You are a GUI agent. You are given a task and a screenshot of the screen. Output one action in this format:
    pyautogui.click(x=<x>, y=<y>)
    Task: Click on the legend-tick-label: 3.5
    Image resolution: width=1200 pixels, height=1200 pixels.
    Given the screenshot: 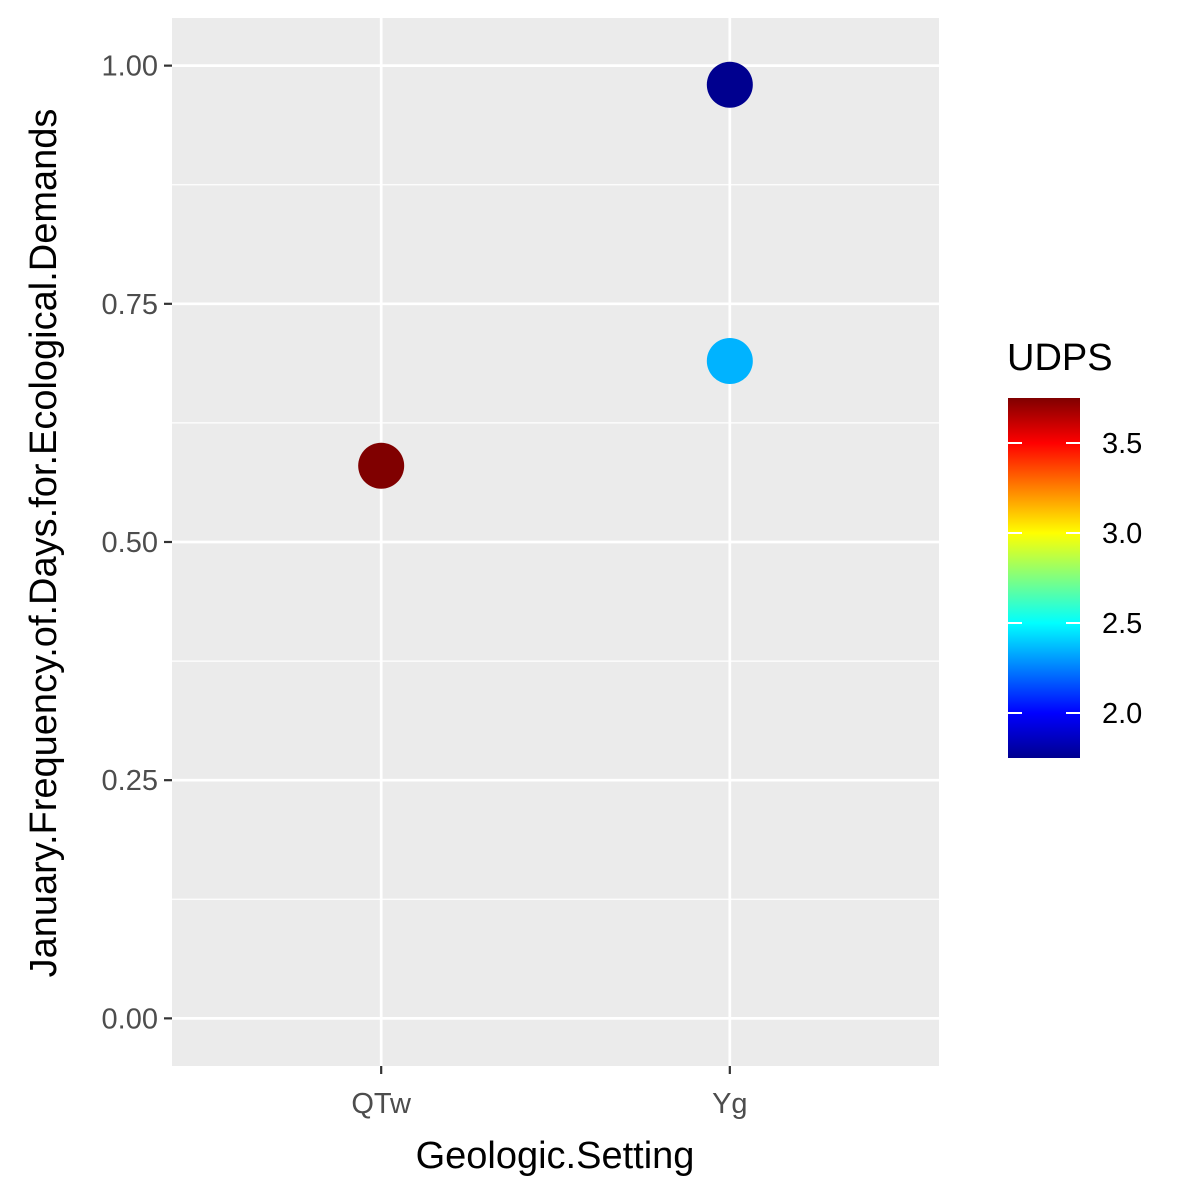 What is the action you would take?
    pyautogui.click(x=1122, y=444)
    